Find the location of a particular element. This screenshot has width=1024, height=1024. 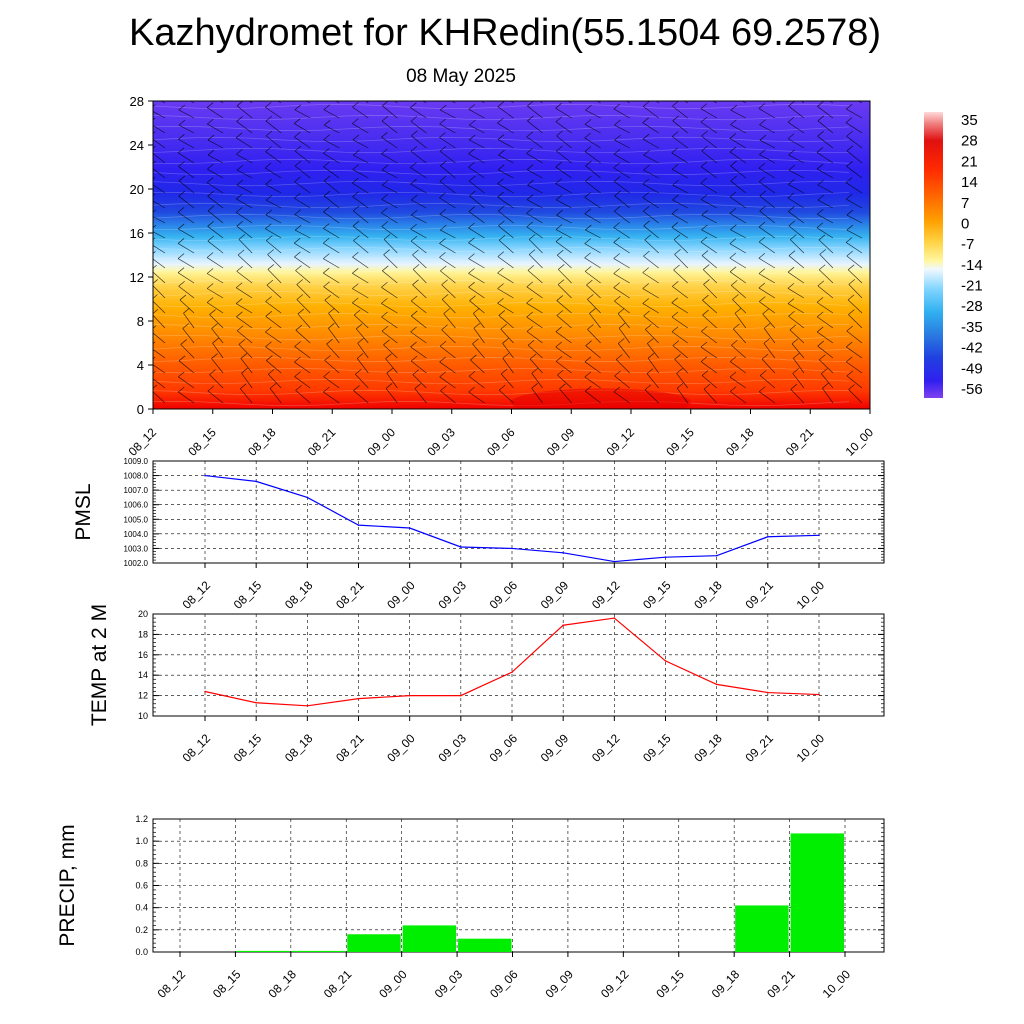

x-tick-label: 09_03 is located at coordinates (452, 595).